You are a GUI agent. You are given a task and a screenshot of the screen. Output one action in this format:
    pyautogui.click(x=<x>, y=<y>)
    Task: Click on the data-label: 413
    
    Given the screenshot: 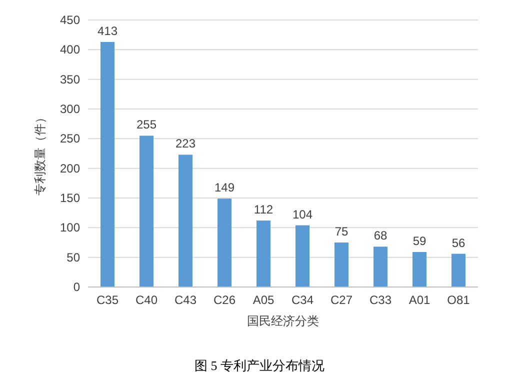 What is the action you would take?
    pyautogui.click(x=107, y=31)
    